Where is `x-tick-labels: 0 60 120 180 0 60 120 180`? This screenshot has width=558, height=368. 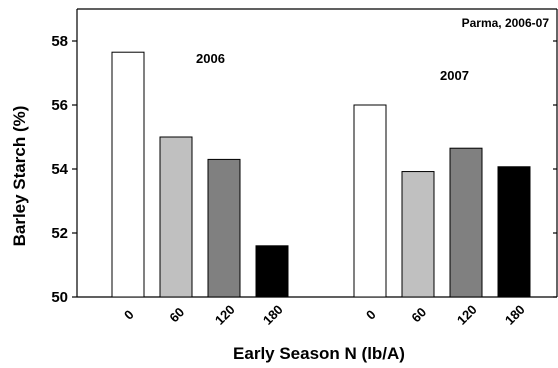
x-tick-labels: 0 60 120 180 0 60 120 180 is located at coordinates (324, 315).